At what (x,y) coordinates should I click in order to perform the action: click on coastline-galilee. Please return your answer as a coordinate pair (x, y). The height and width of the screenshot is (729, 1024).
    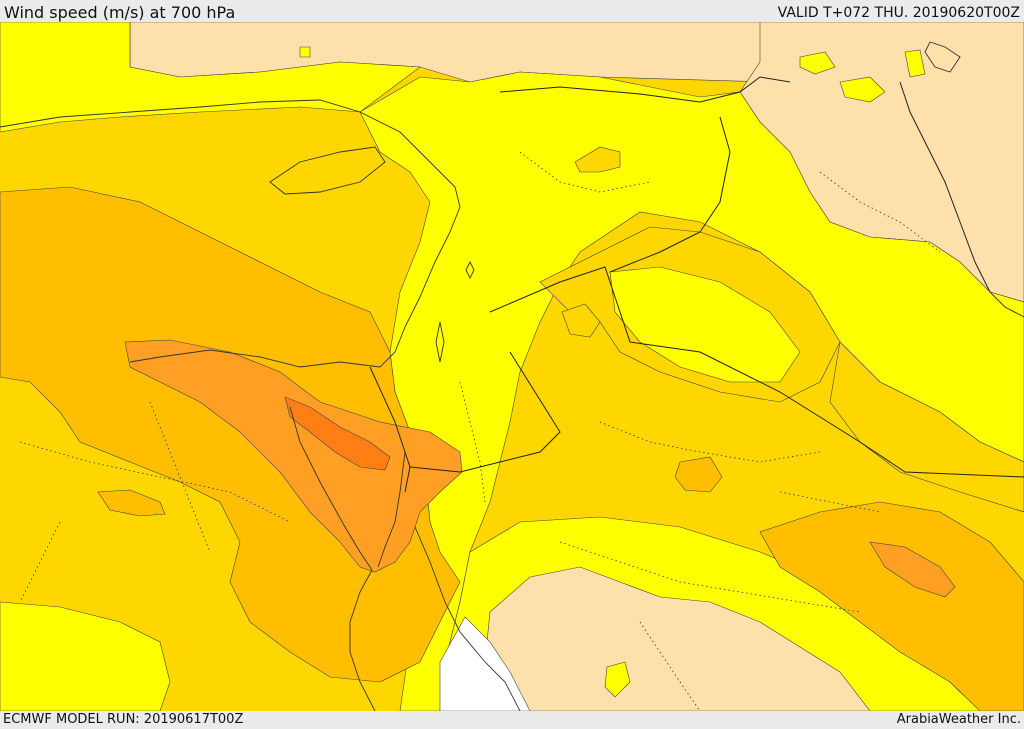
    Looking at the image, I should click on (470, 270).